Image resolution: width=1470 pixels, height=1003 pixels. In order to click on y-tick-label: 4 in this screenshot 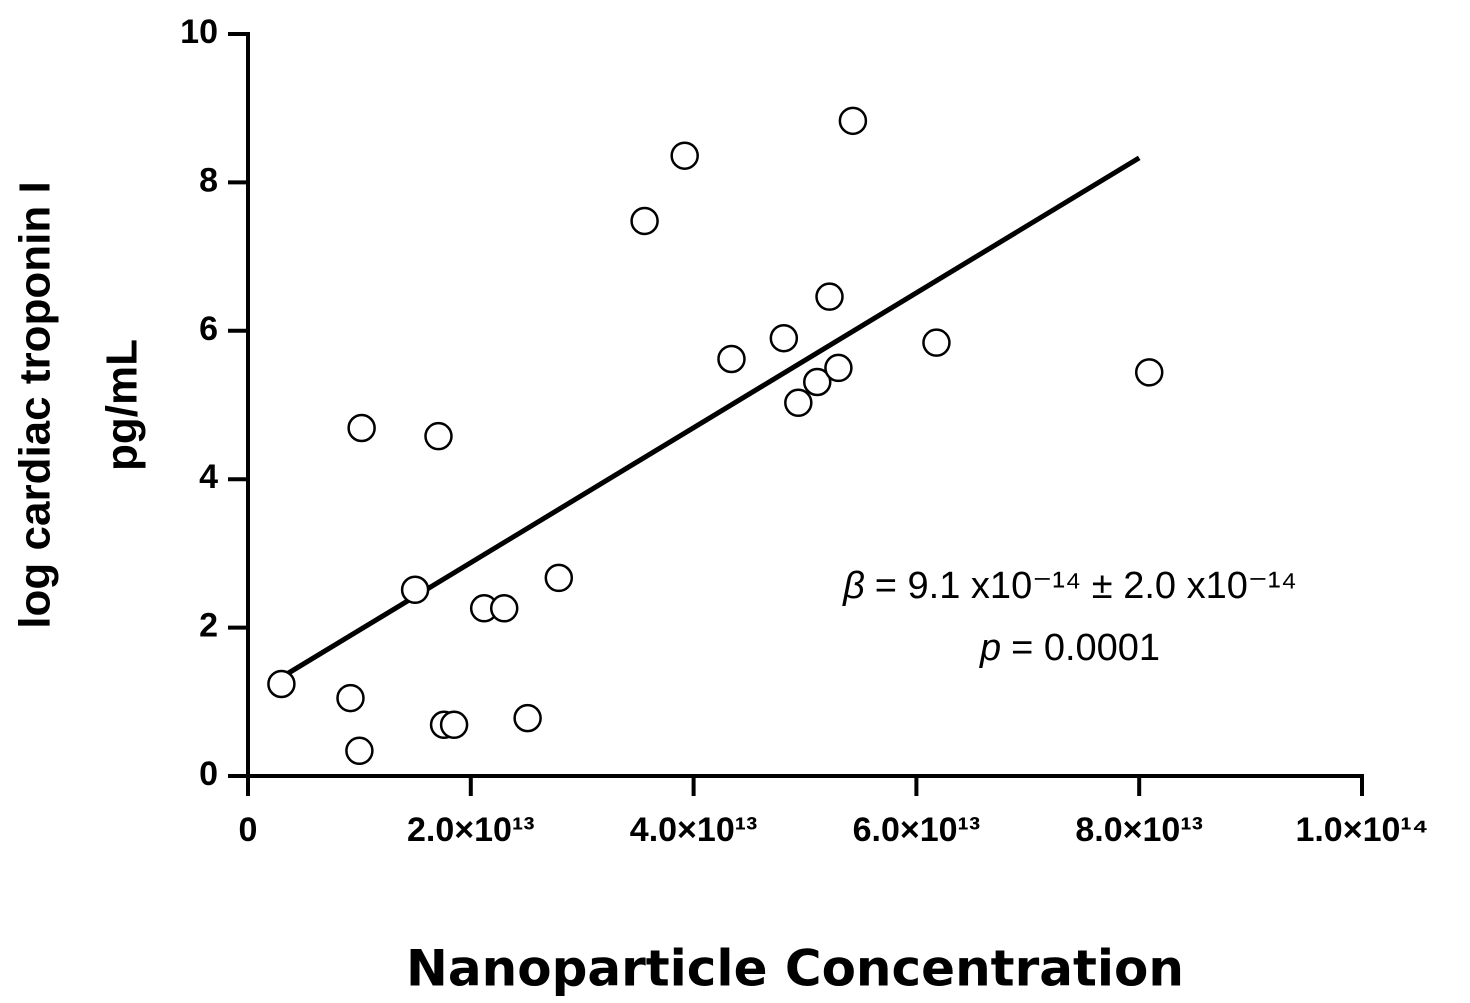, I will do `click(208, 477)`.